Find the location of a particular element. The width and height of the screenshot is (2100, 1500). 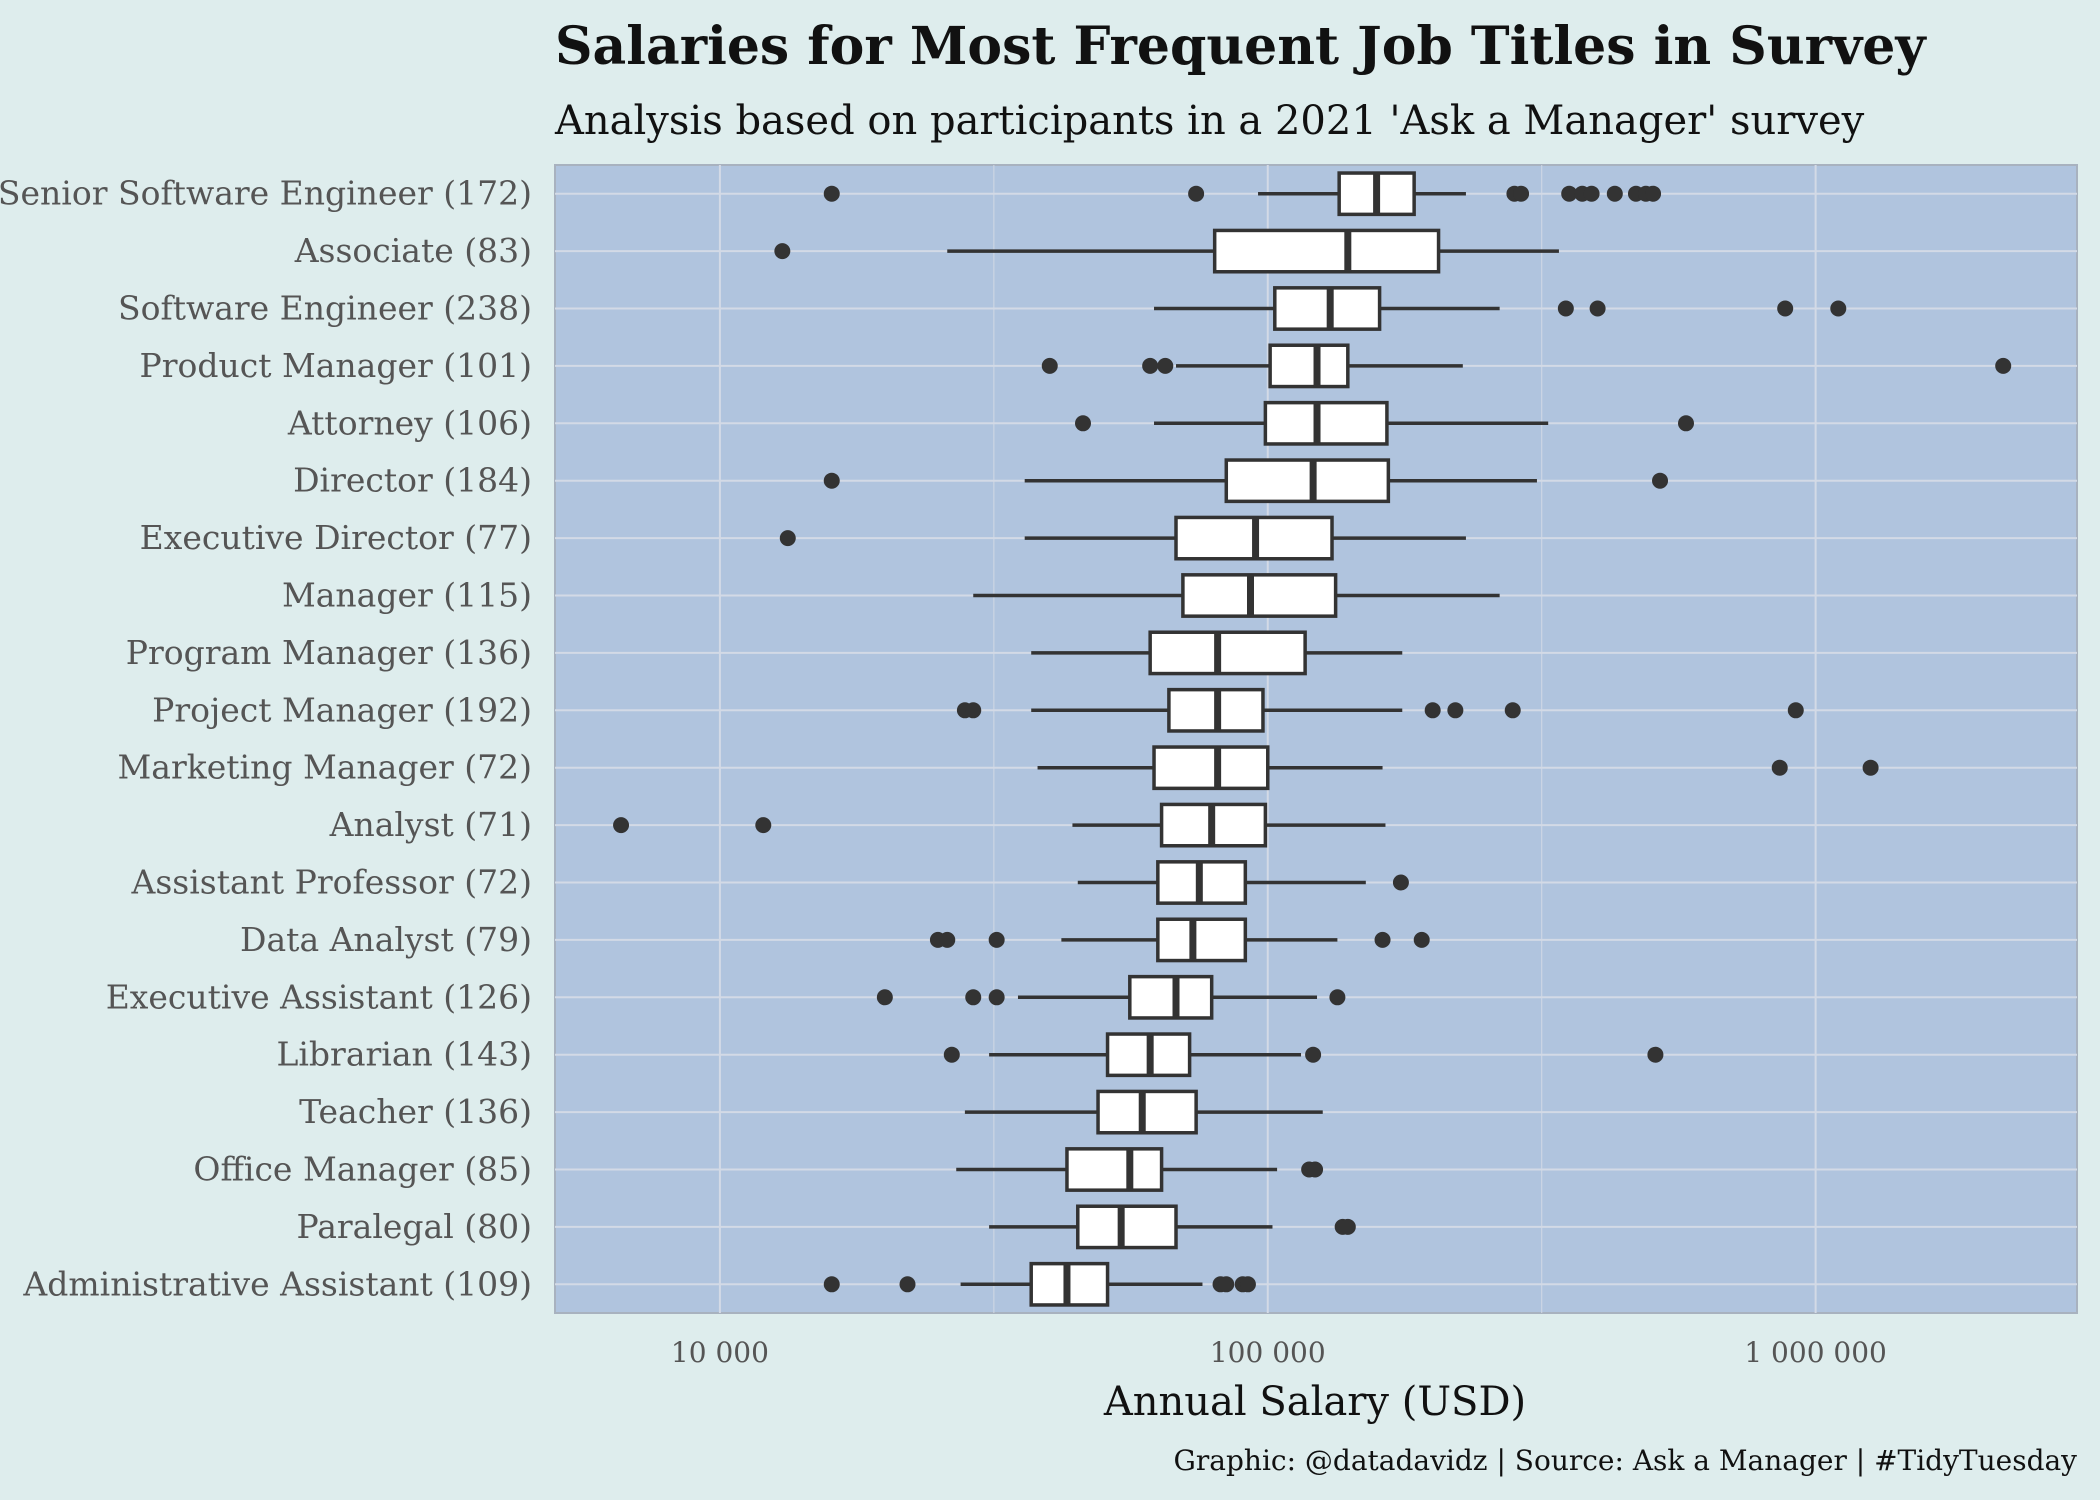

x-tick-labels: 10 000 100 000 1 000 000 is located at coordinates (1279, 1352).